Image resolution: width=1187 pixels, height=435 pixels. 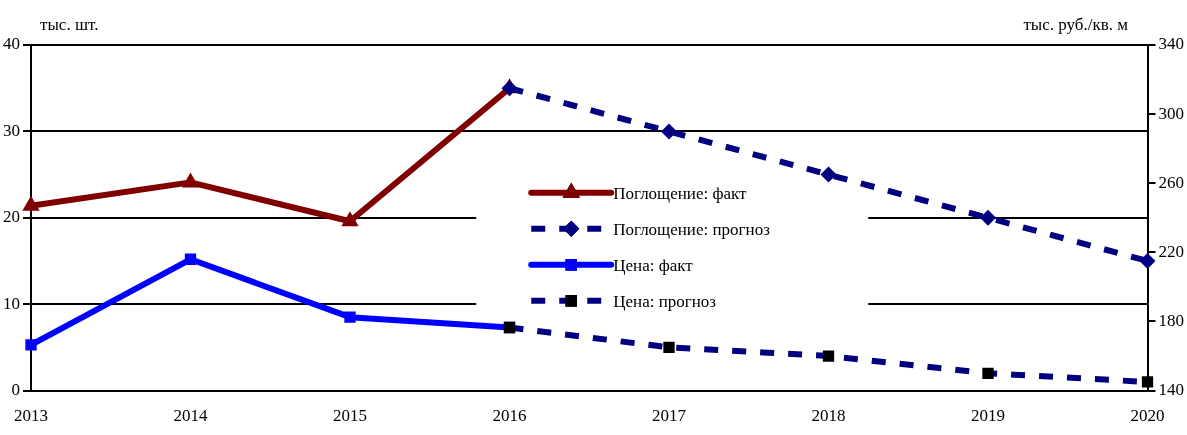 What do you see at coordinates (11, 44) in the screenshot?
I see `y-tick-label: 40` at bounding box center [11, 44].